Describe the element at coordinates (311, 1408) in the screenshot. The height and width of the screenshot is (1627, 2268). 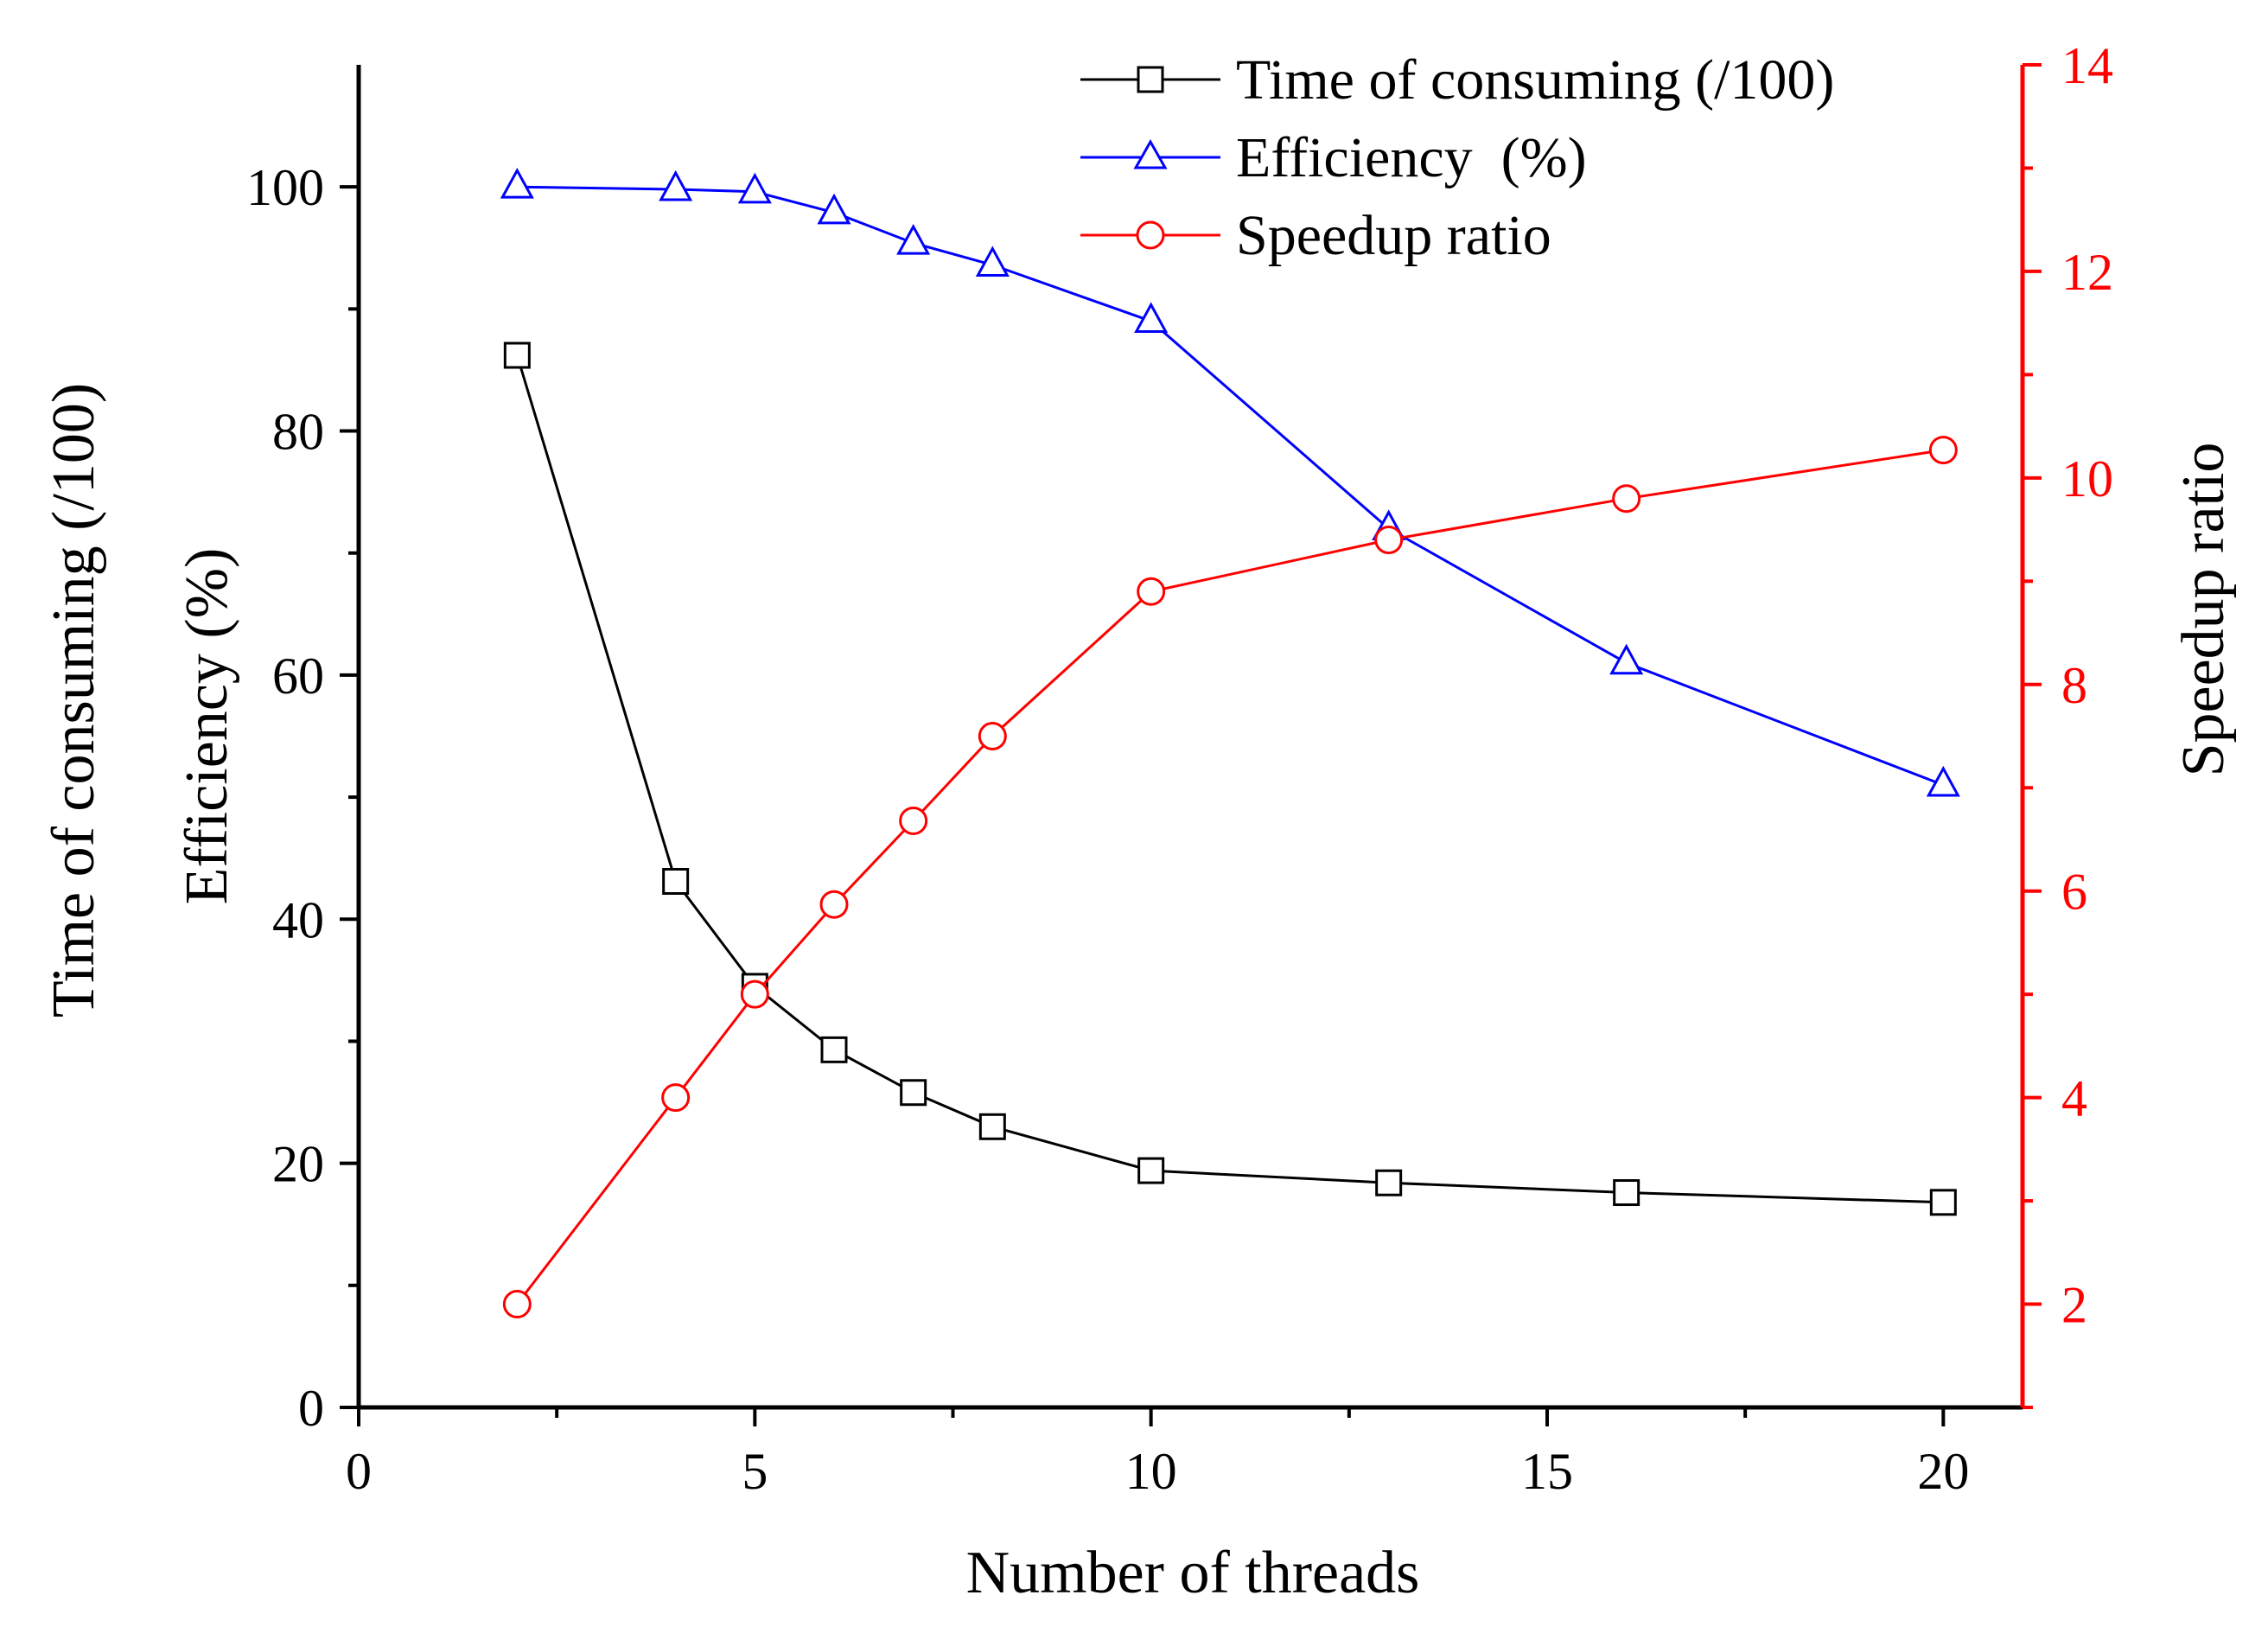
I see `left-tick-label: 0` at that location.